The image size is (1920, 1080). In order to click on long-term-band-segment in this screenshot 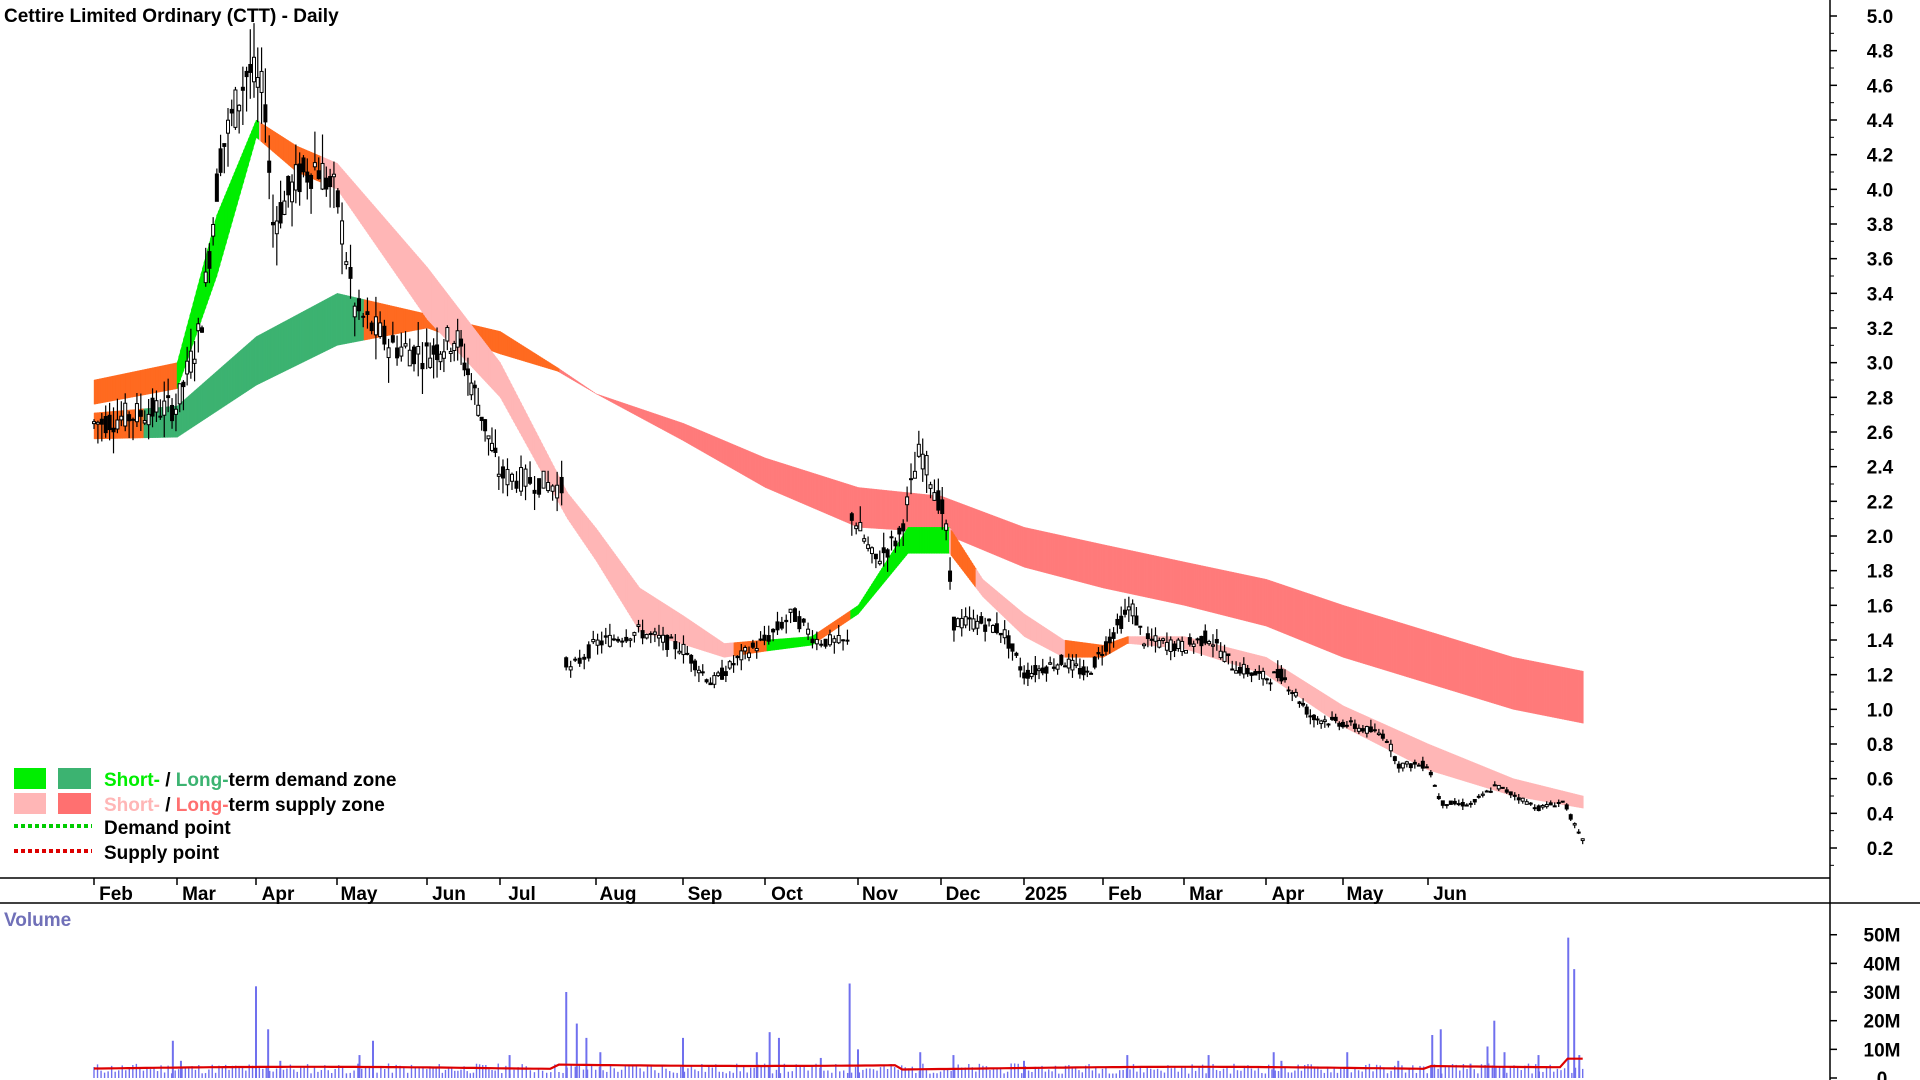, I will do `click(595, 393)`.